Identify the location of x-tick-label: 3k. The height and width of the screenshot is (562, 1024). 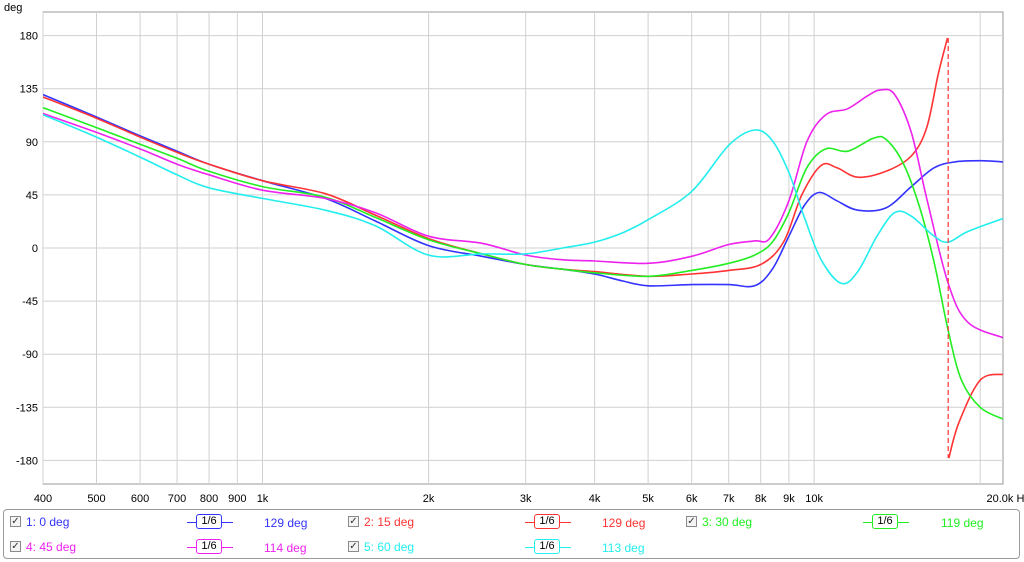
(526, 499).